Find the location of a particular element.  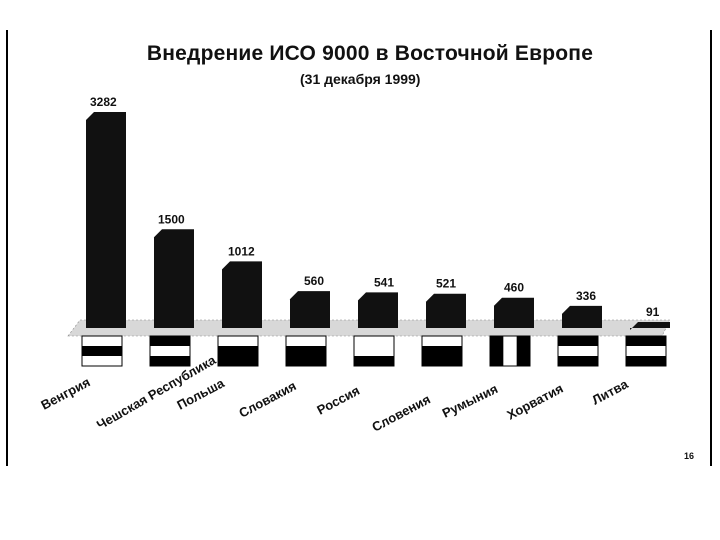

category-label: Литва is located at coordinates (610, 392).